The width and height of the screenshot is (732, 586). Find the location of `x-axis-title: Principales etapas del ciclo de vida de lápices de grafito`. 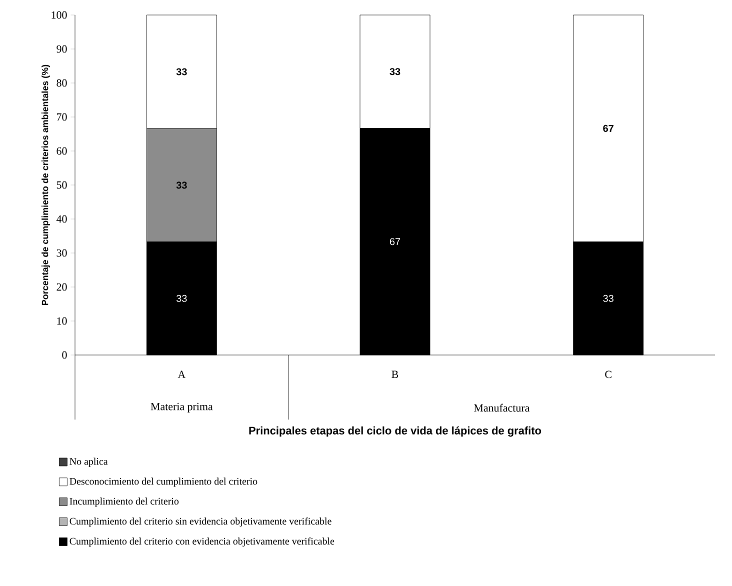

x-axis-title: Principales etapas del ciclo de vida de lápices de grafito is located at coordinates (395, 431).